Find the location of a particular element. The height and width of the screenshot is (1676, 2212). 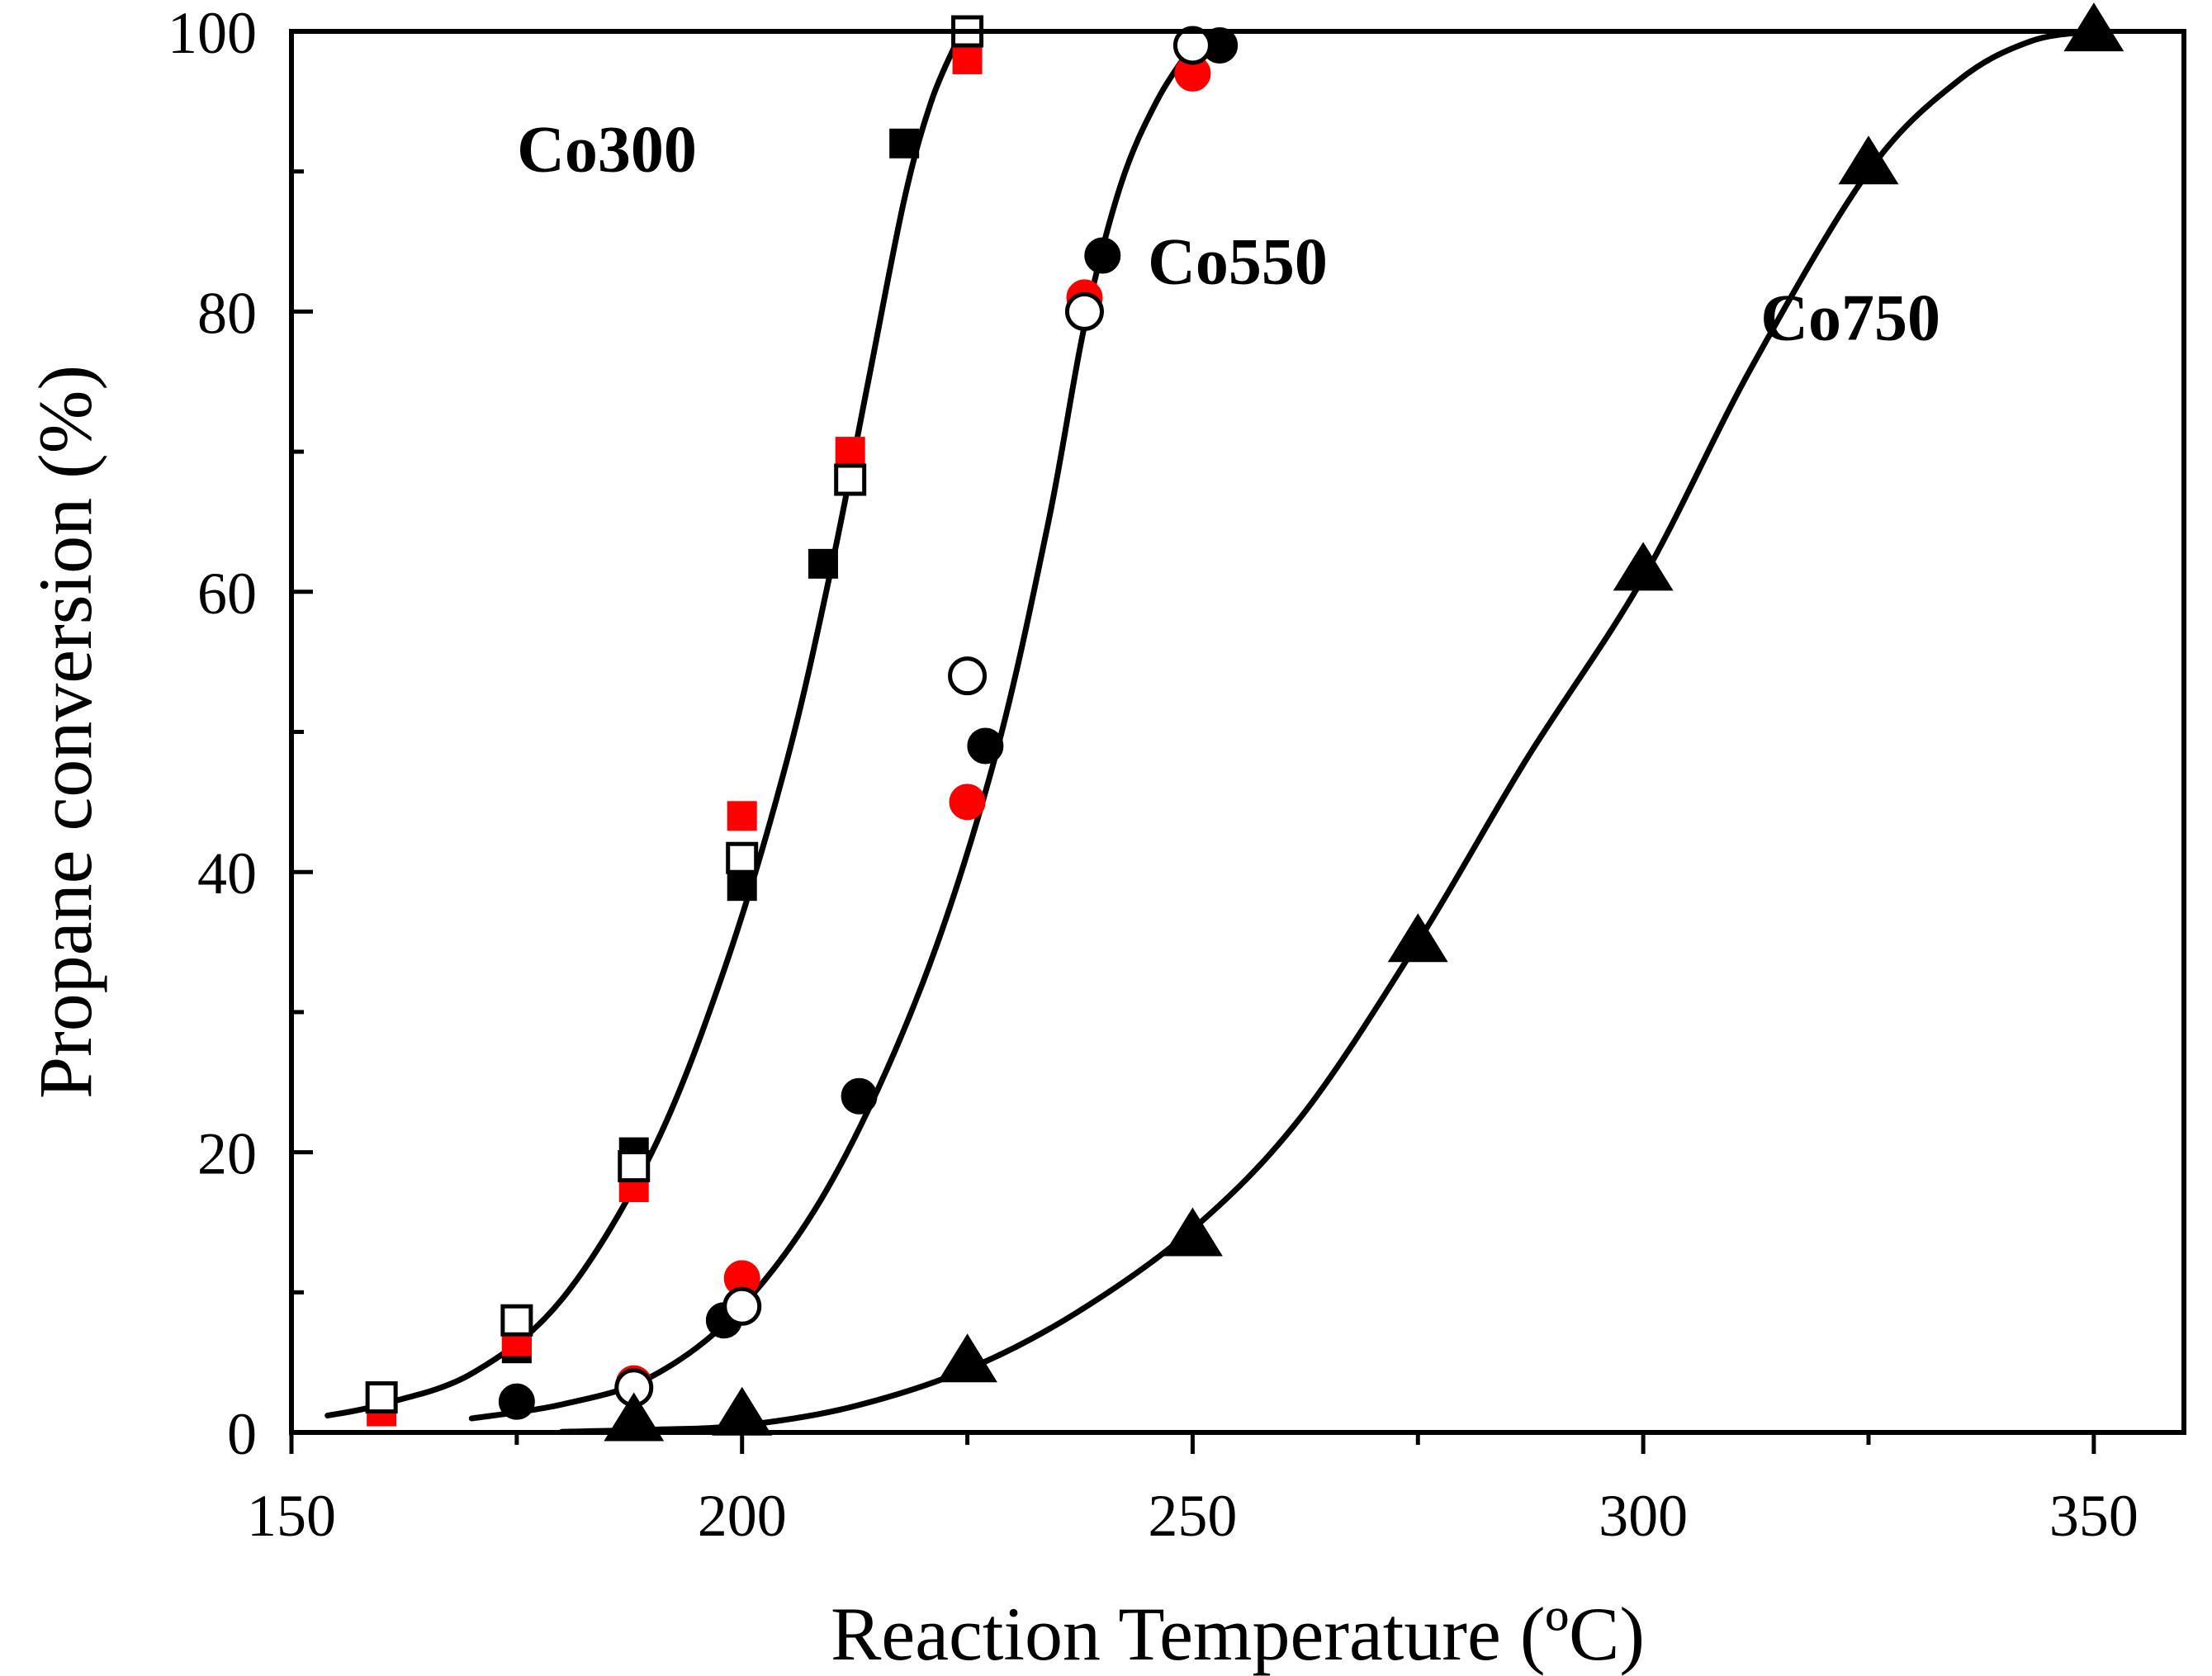

x-tick-label: 250 is located at coordinates (1192, 1516).